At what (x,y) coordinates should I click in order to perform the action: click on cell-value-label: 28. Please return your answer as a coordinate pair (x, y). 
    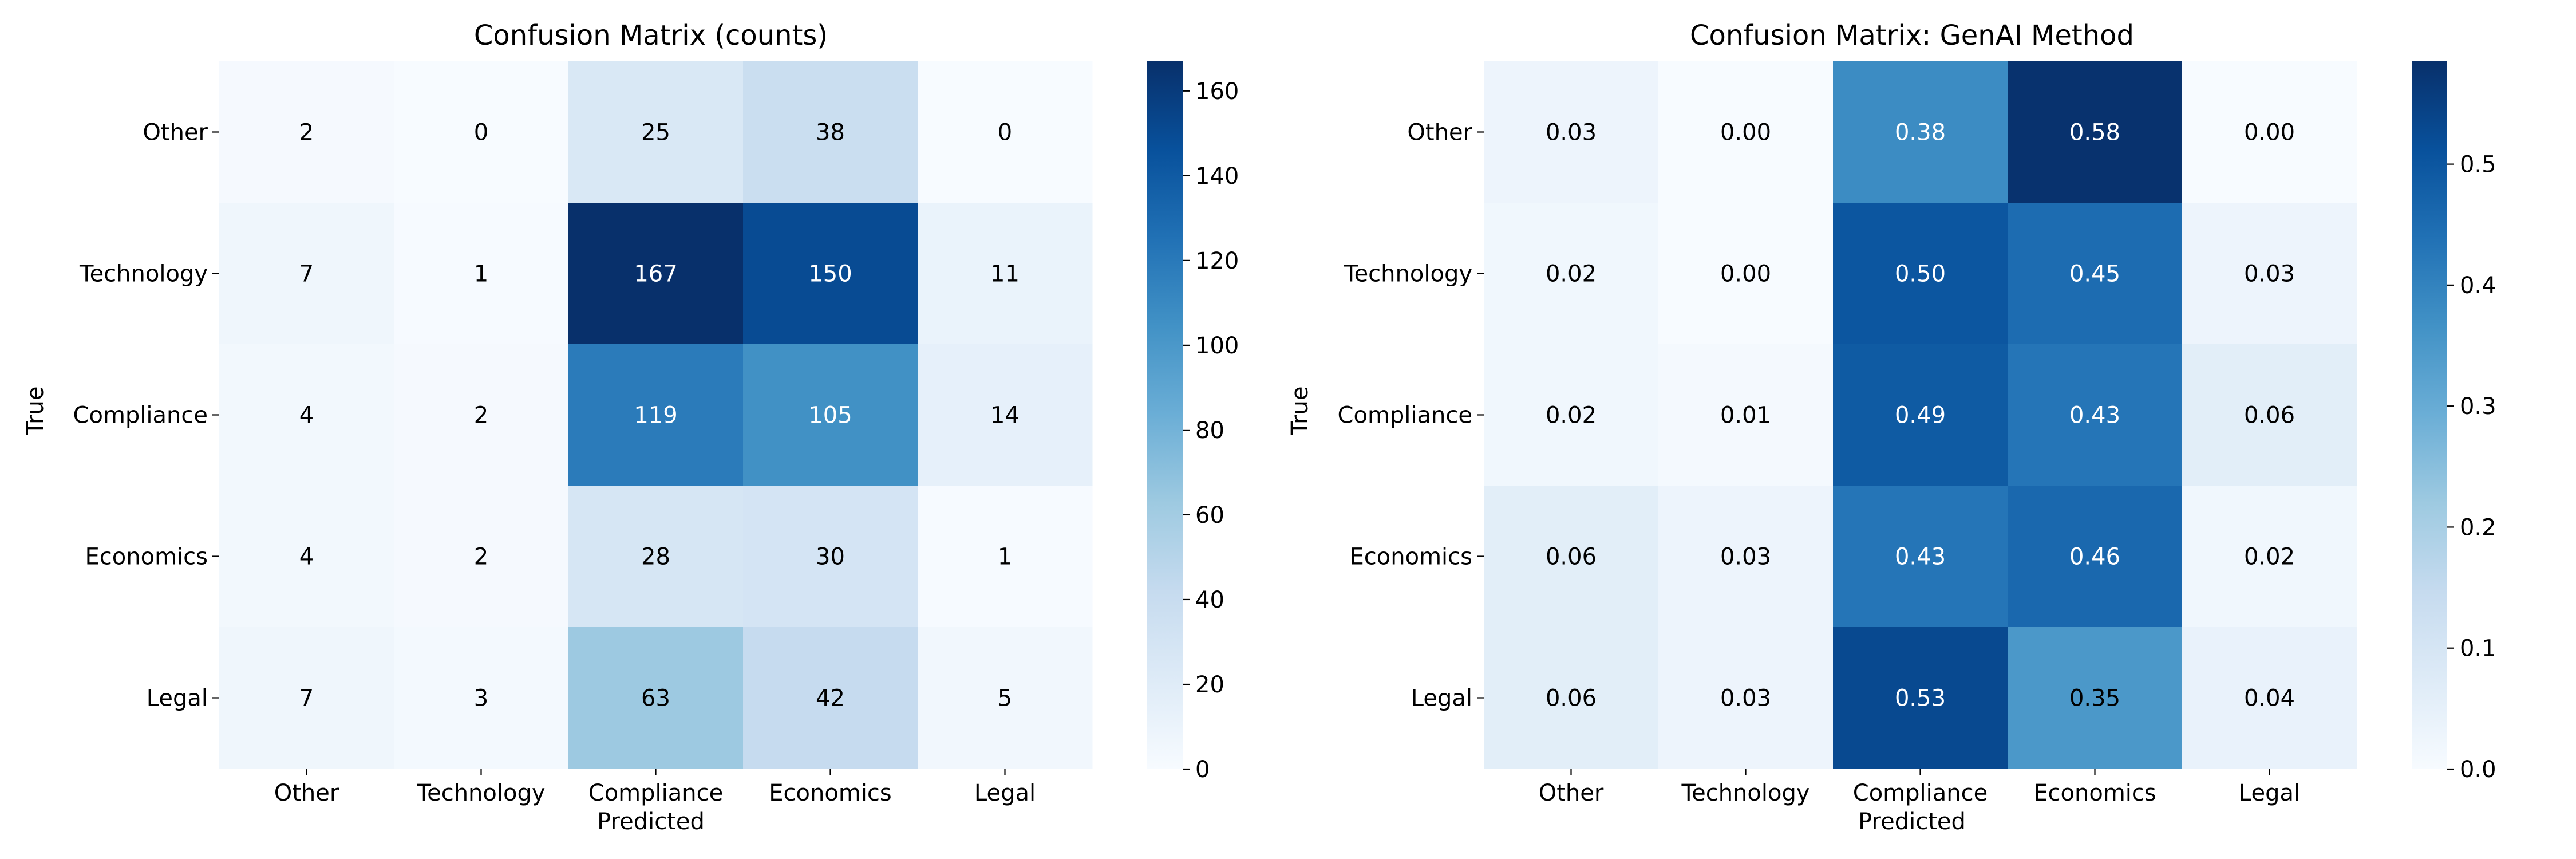
    Looking at the image, I should click on (655, 557).